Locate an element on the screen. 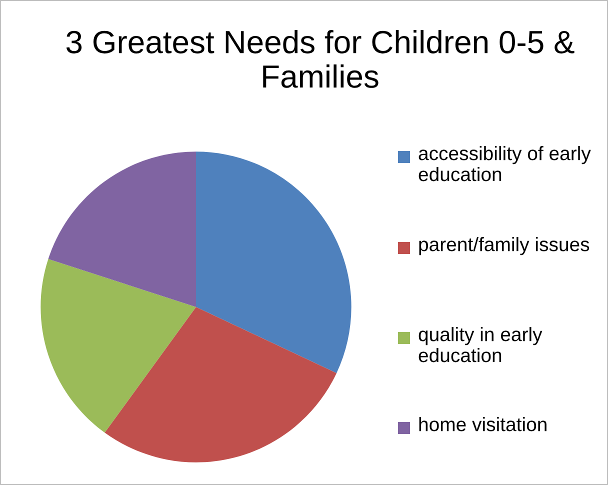 This screenshot has height=485, width=608. legend-label: accessibility of early education is located at coordinates (504, 164).